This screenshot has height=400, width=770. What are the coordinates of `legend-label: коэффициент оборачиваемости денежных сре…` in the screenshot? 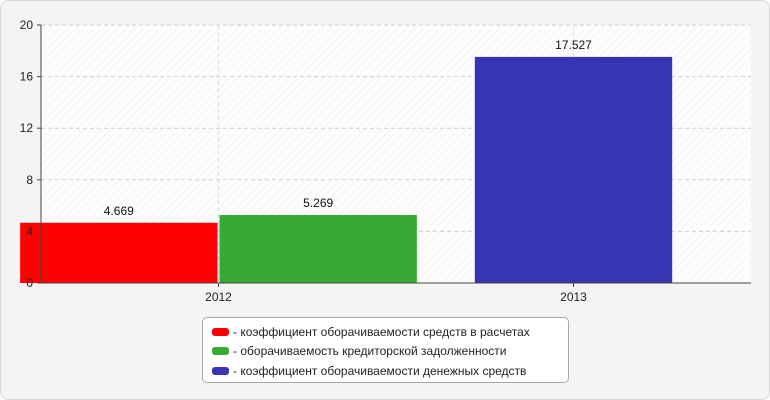 It's located at (383, 370).